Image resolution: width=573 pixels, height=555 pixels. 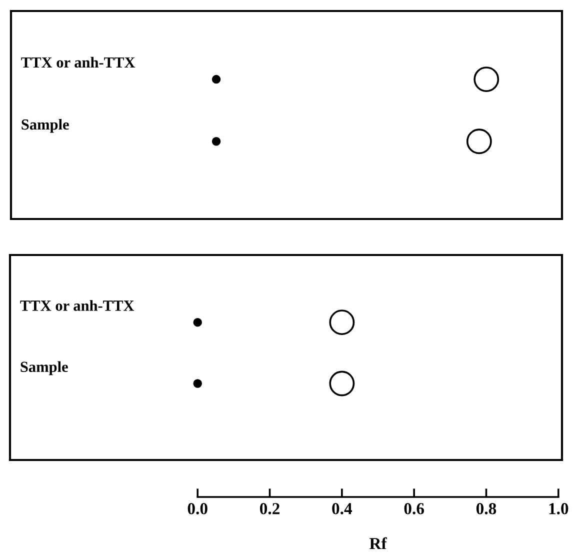 I want to click on x-tick-label: 0.4, so click(x=342, y=508).